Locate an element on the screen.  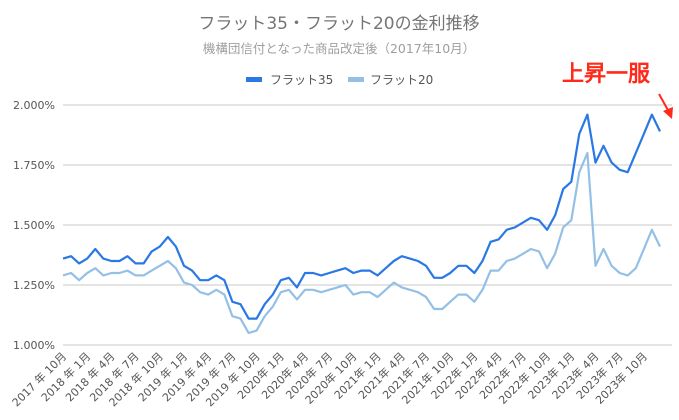
y-tick-label: 2.000% is located at coordinates (34, 105).